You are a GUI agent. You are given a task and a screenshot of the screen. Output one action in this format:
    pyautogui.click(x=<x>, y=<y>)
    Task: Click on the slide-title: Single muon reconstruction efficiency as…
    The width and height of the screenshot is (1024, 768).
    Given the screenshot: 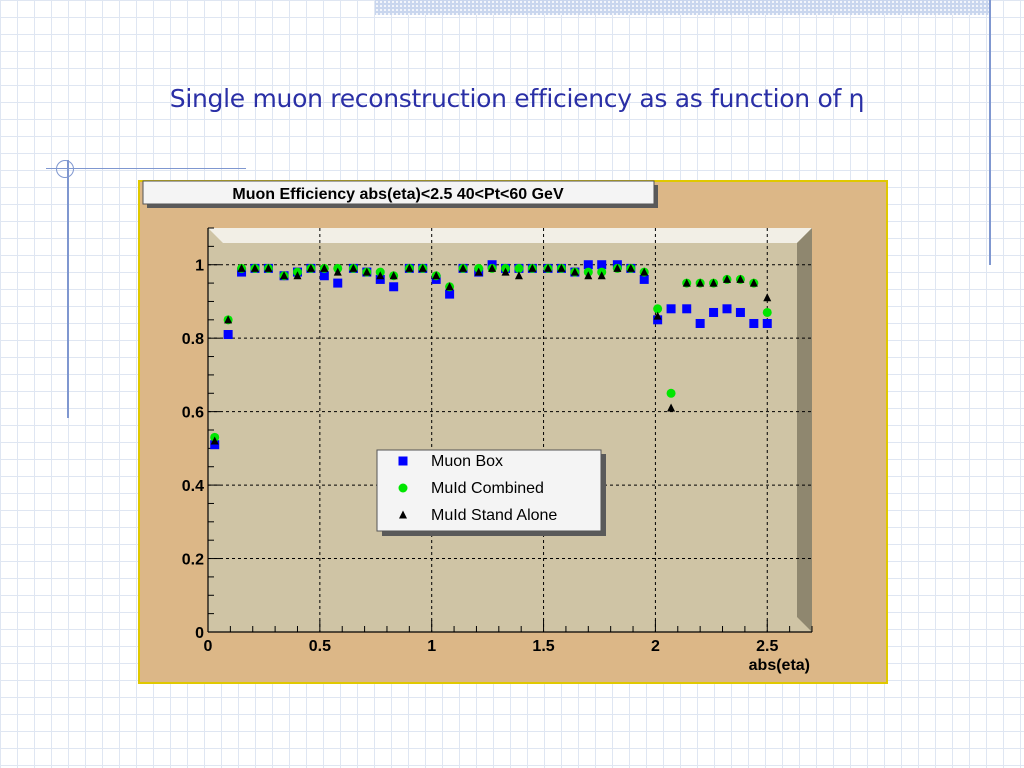 What is the action you would take?
    pyautogui.click(x=517, y=98)
    